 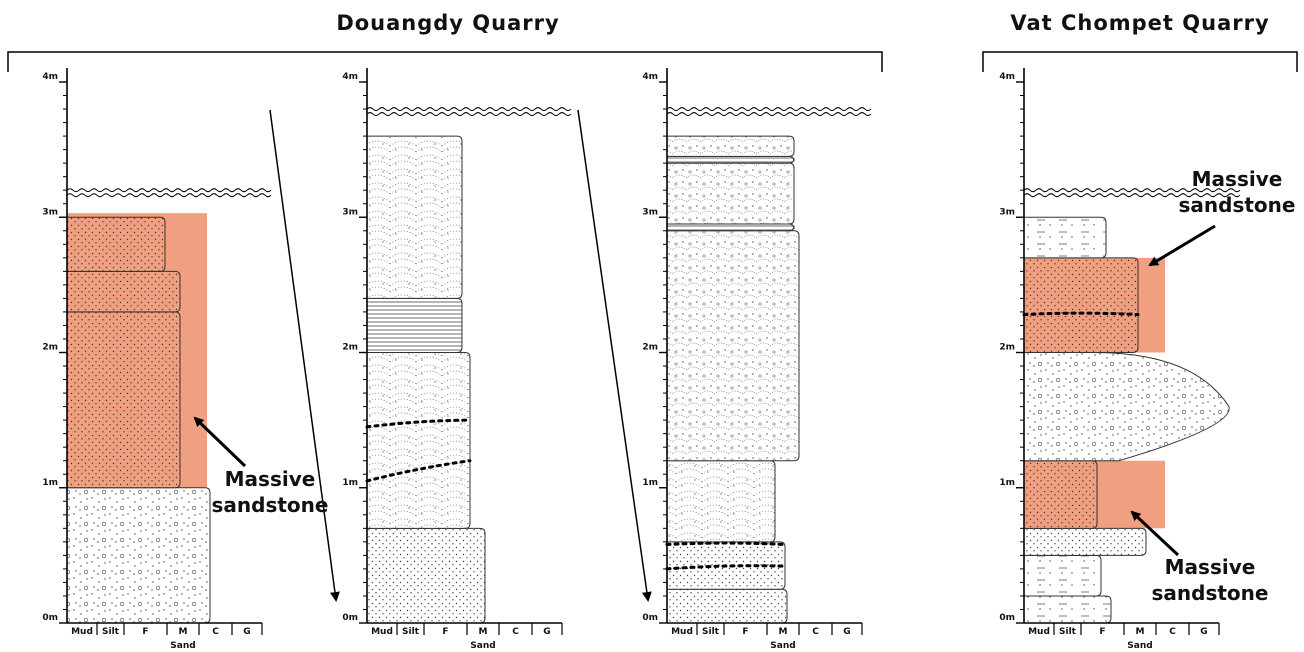 I want to click on title: Vat Chompet Quarry, so click(x=1139, y=23).